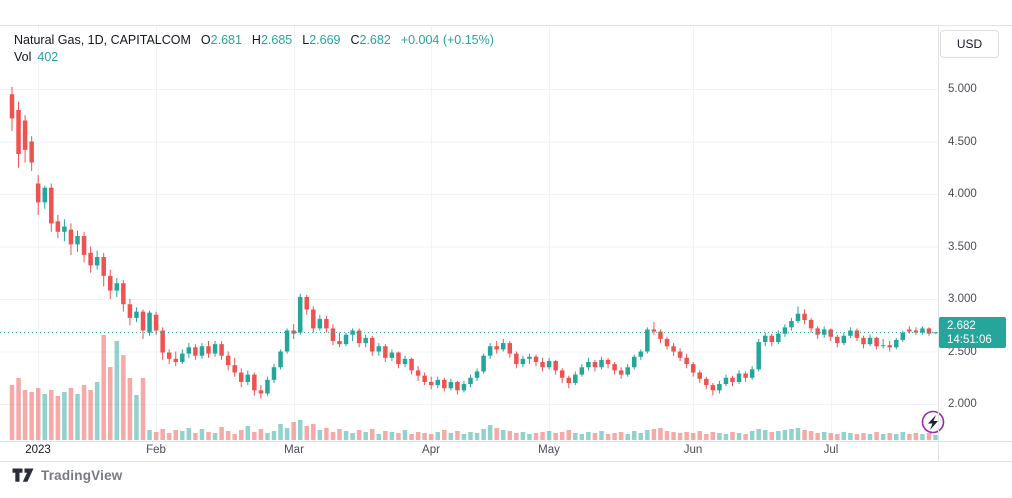 This screenshot has width=1012, height=498. I want to click on time-axis-label-jun: Jun, so click(693, 450).